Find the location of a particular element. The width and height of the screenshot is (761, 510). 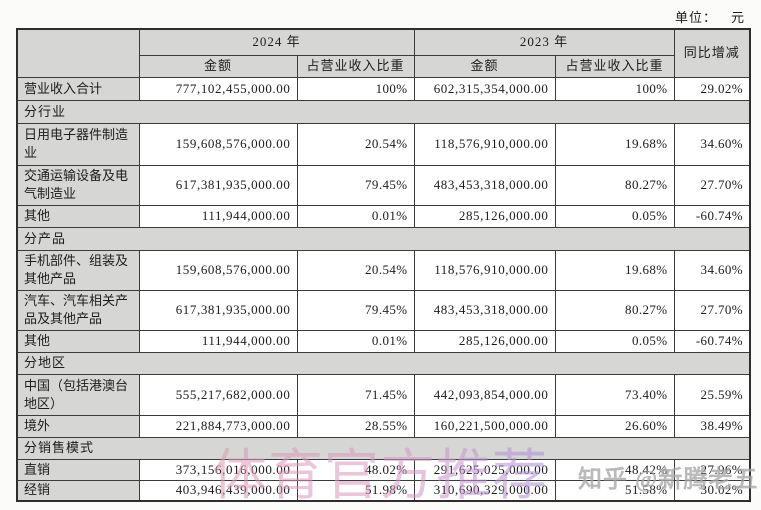

row-label-cell: 境外 is located at coordinates (78, 426).